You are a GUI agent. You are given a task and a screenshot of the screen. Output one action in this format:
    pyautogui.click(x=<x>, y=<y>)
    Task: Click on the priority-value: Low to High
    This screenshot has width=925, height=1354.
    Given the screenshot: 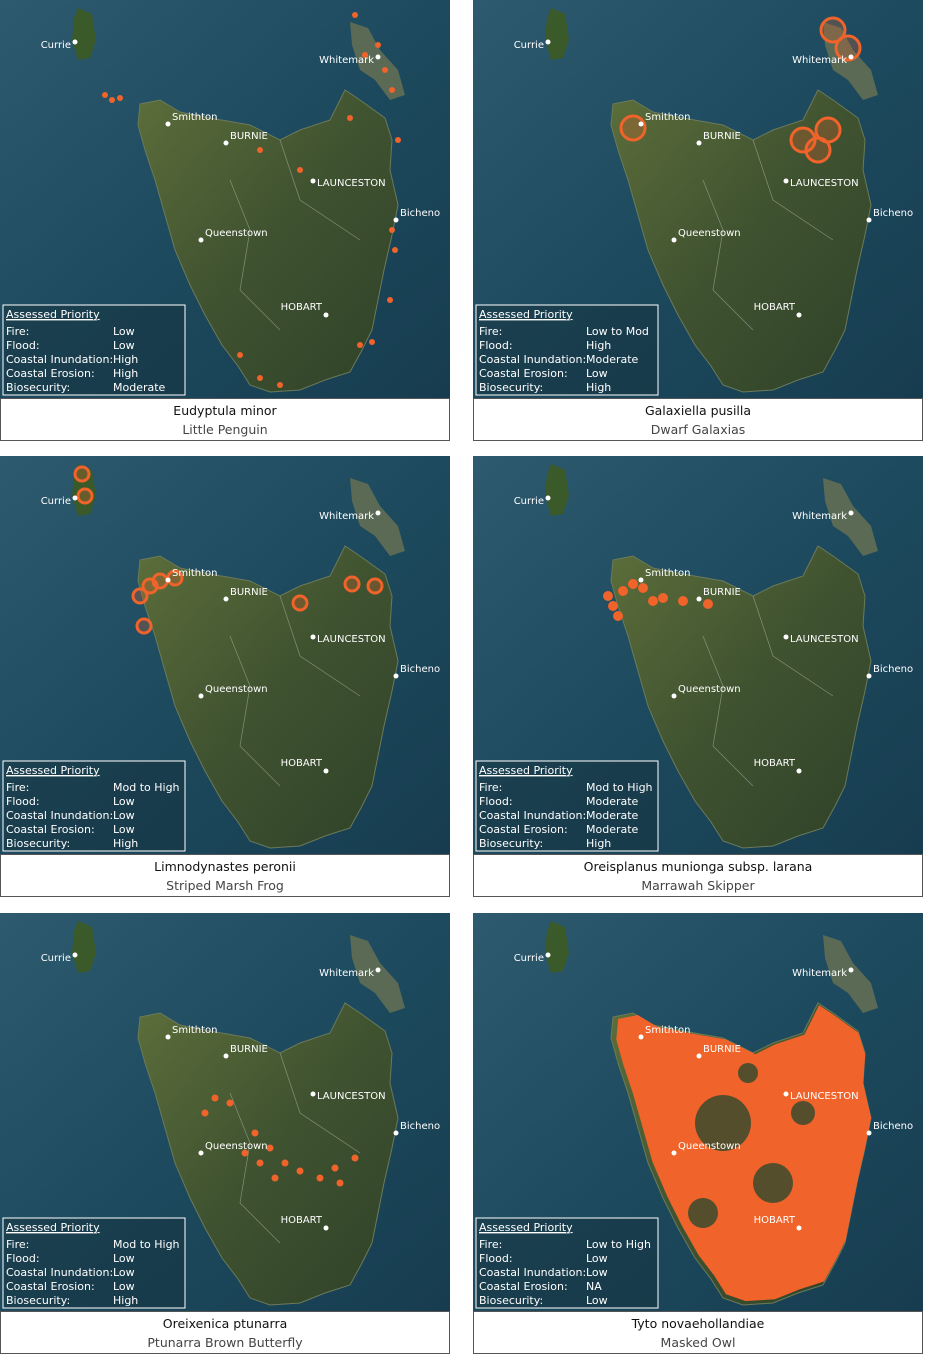 What is the action you would take?
    pyautogui.click(x=618, y=1244)
    